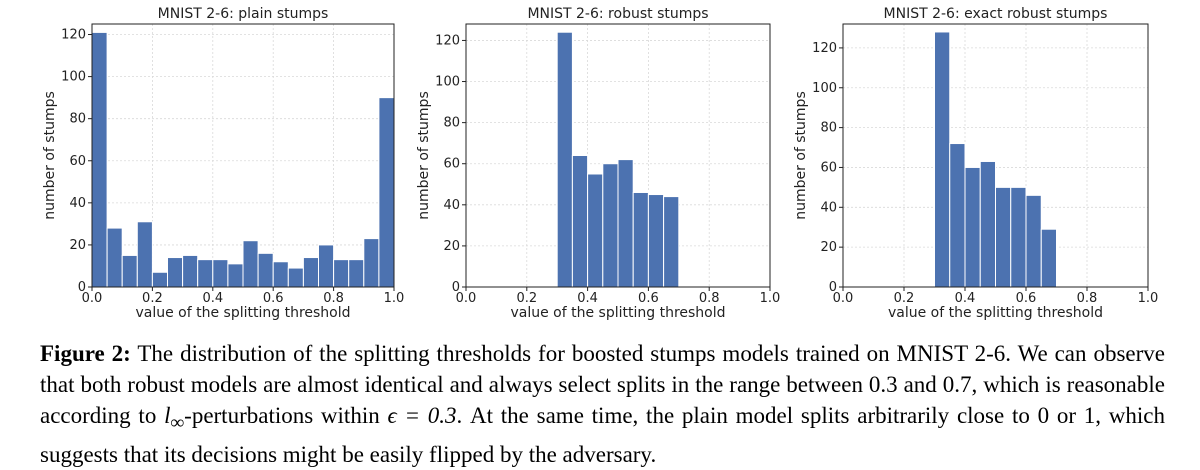 The height and width of the screenshot is (470, 1200). I want to click on caption-label: Figure 2:, so click(85, 353).